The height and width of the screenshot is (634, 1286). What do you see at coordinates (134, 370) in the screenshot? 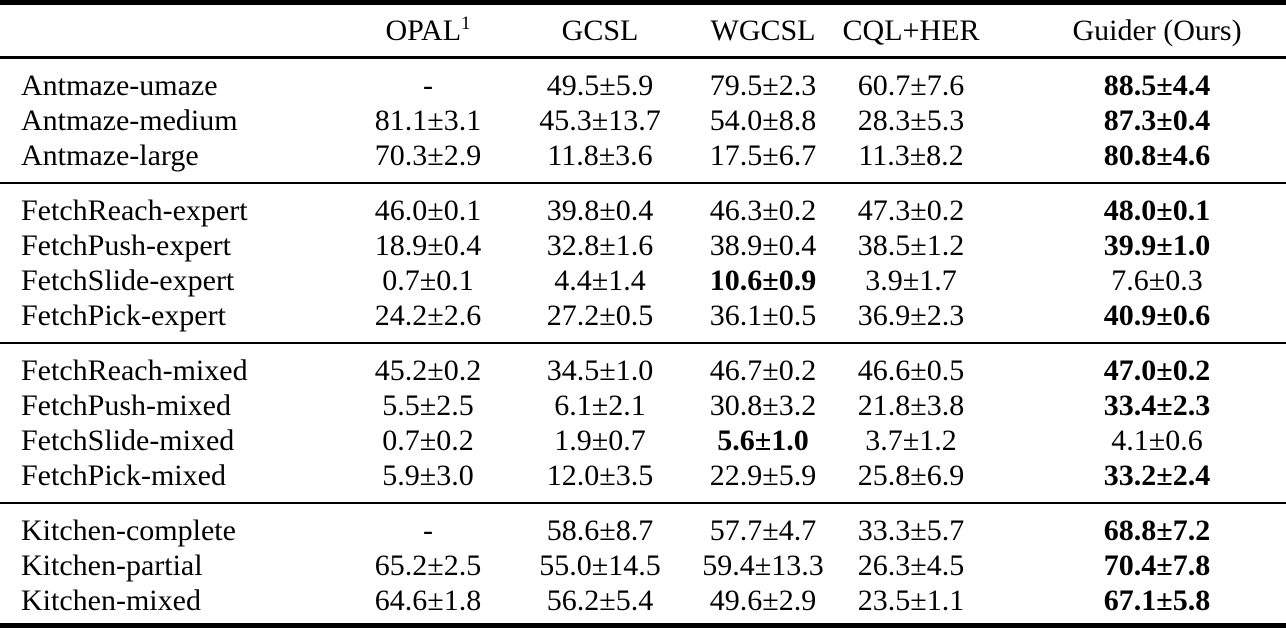
I see `row-label: FetchReach-mixed` at bounding box center [134, 370].